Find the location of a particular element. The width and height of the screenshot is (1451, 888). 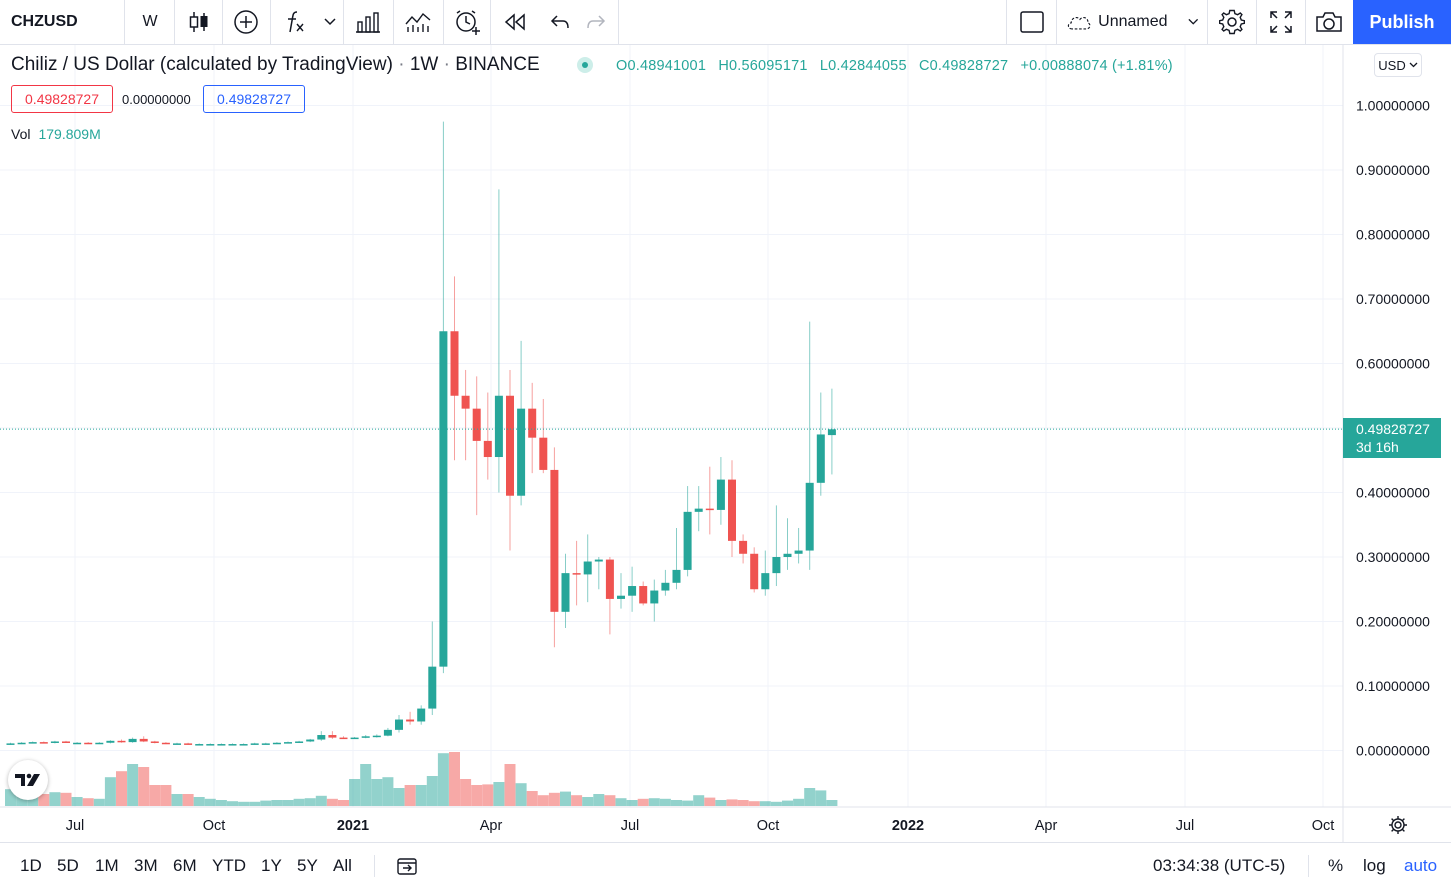

close-value: C0.49828727 is located at coordinates (963, 66).